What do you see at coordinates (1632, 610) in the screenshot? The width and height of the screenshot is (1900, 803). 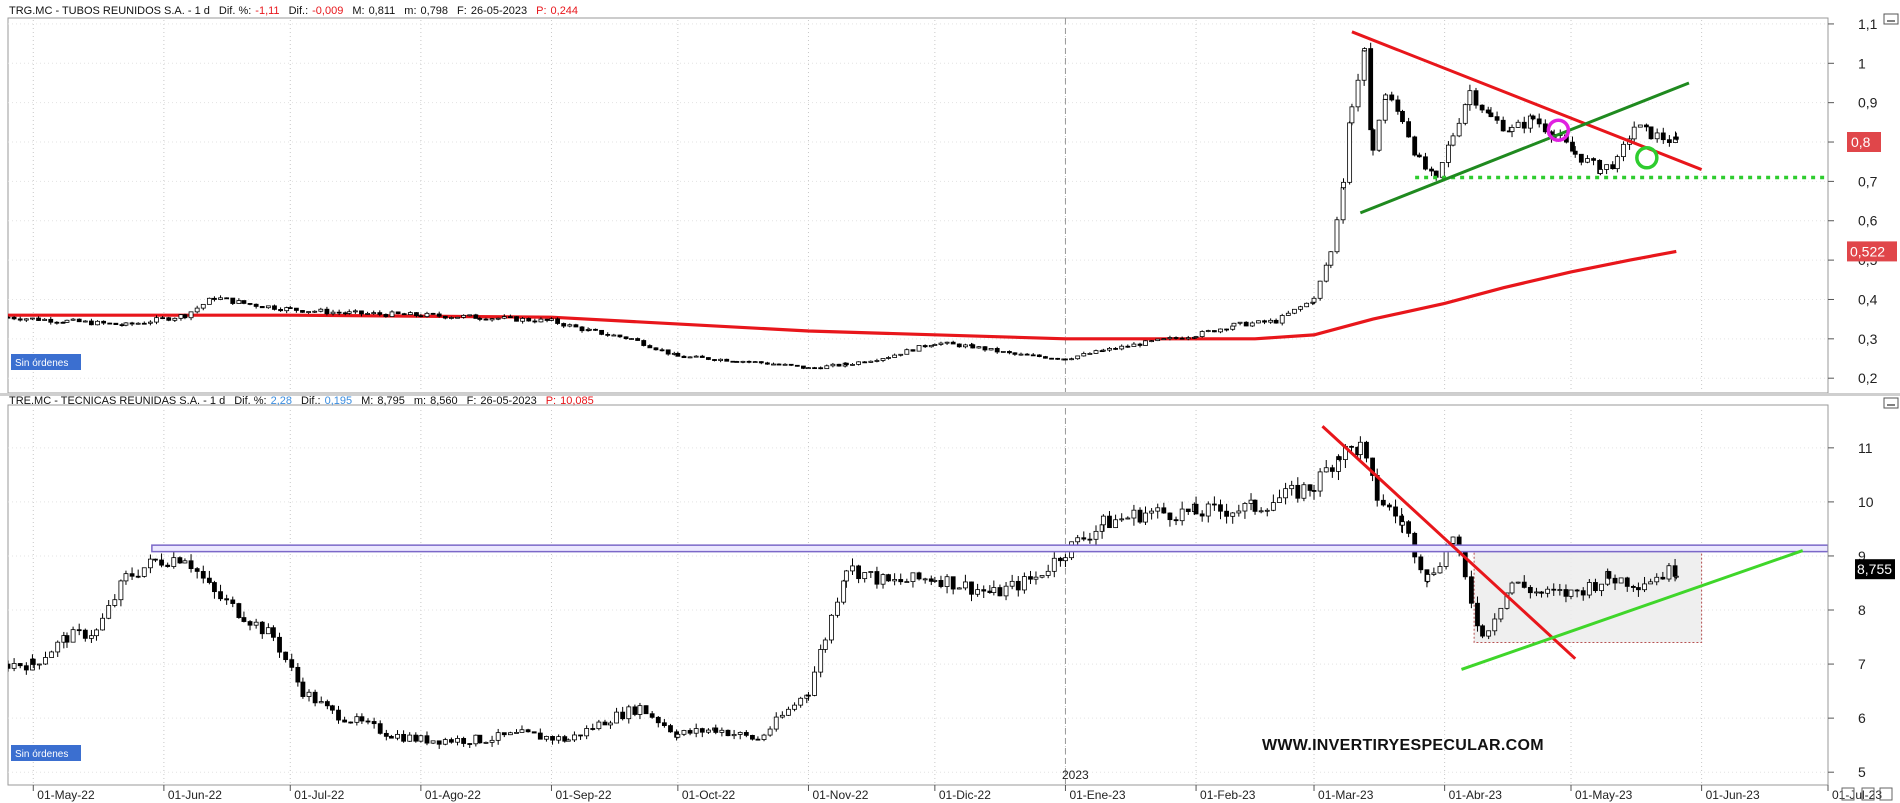 I see `support-trendline` at bounding box center [1632, 610].